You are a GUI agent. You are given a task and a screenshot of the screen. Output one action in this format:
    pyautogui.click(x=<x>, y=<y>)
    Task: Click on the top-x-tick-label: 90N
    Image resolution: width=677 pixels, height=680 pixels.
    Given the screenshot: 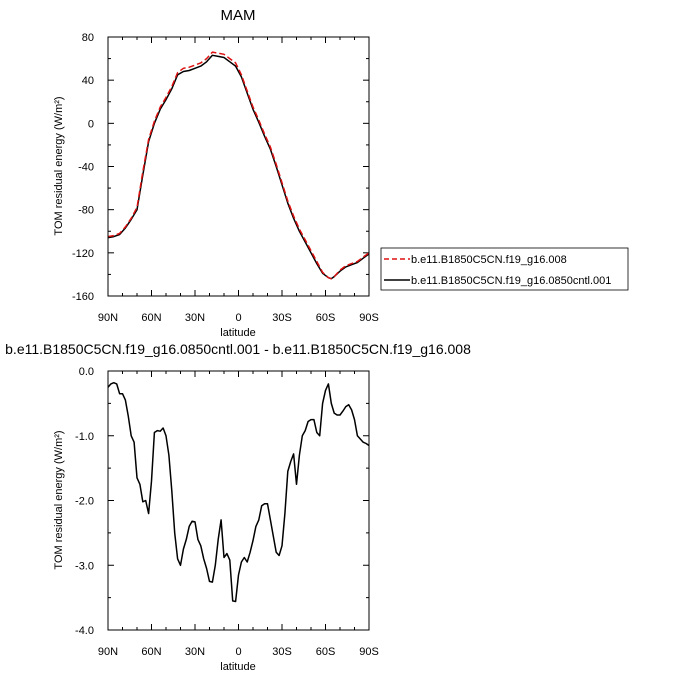 What is the action you would take?
    pyautogui.click(x=108, y=318)
    